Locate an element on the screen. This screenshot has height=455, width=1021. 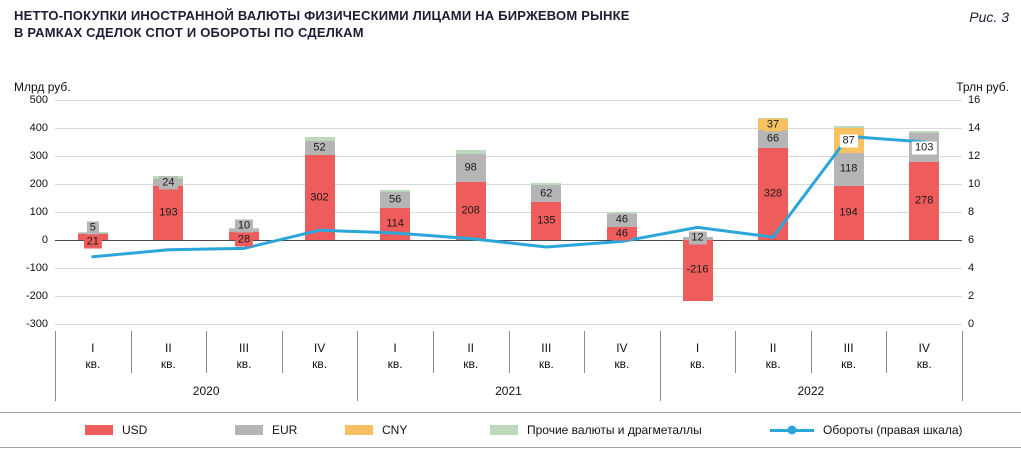
right-axis-tick-label: 6 is located at coordinates (971, 240).